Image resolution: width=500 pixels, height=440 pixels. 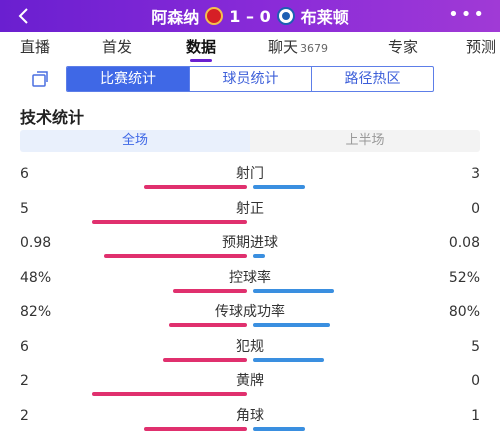 I want to click on stat-row: 0.98 预期进球 0.08, so click(x=250, y=252).